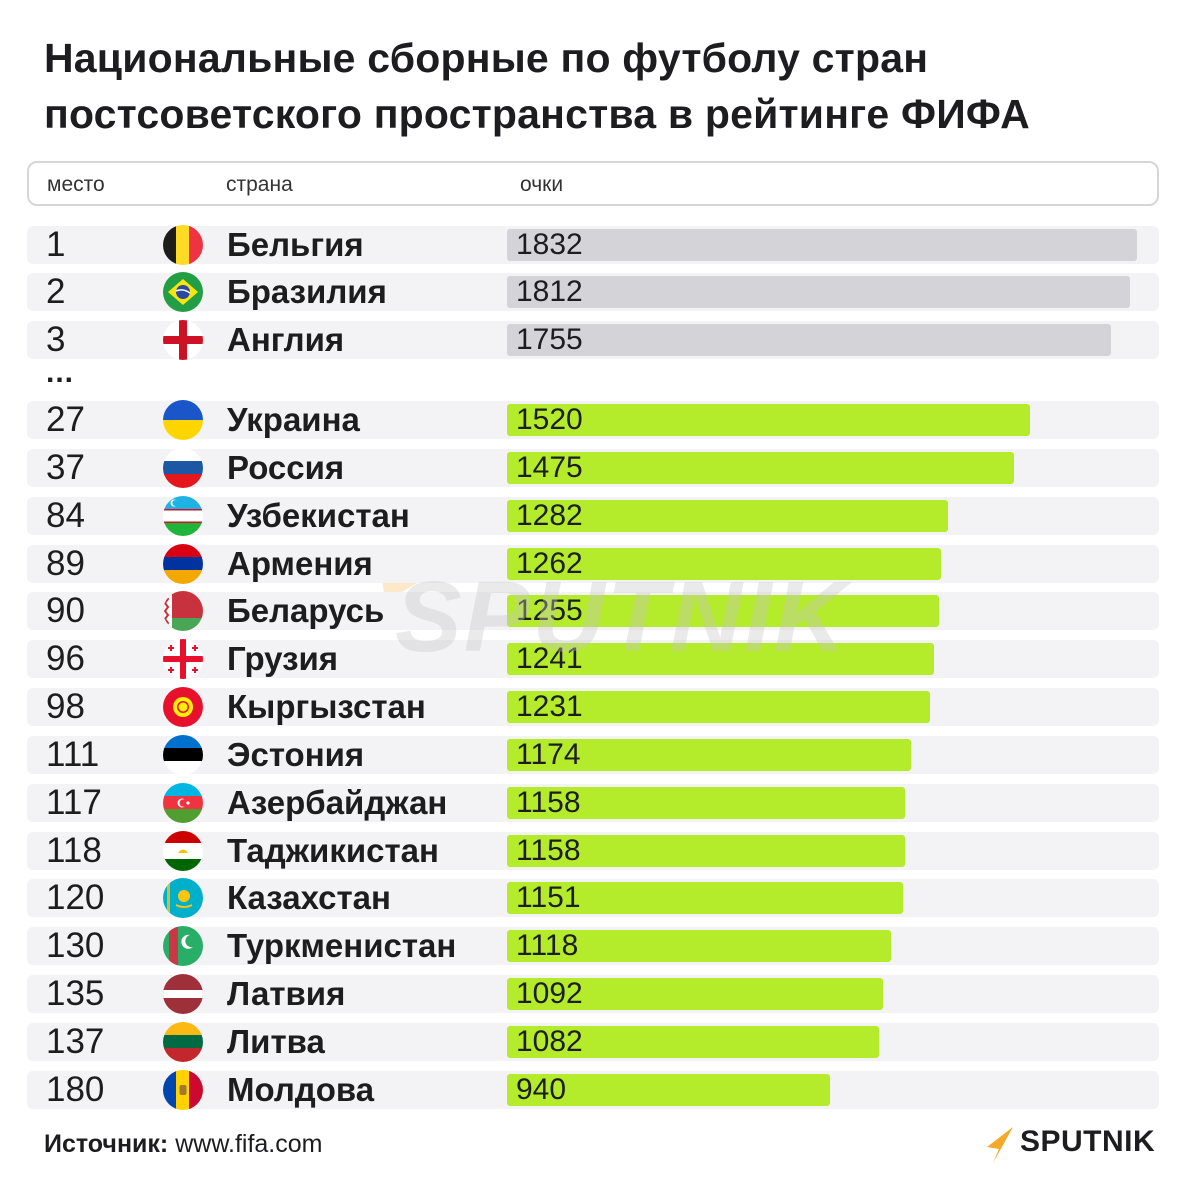  I want to click on points-value: 940, so click(541, 1089).